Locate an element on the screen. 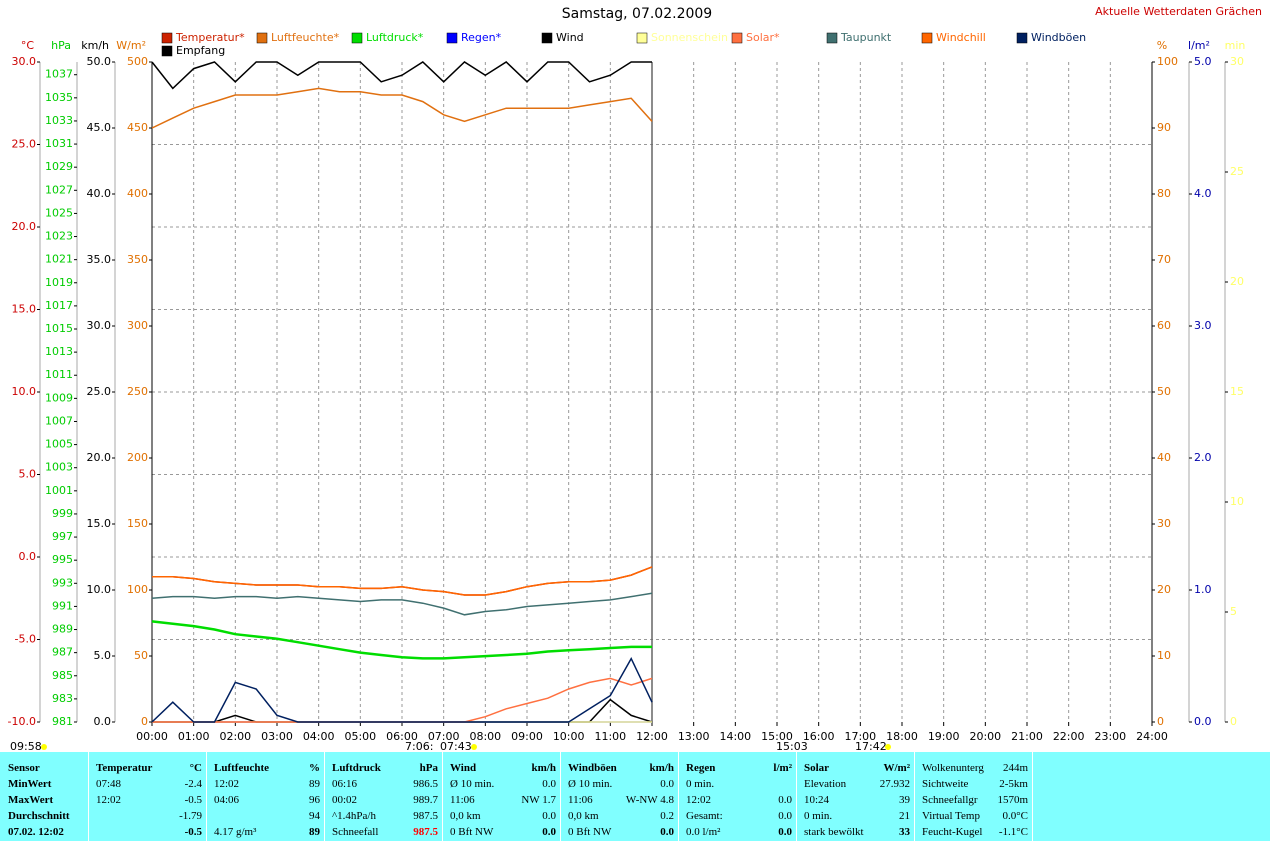  y-tick-label: 1031 is located at coordinates (59, 143).